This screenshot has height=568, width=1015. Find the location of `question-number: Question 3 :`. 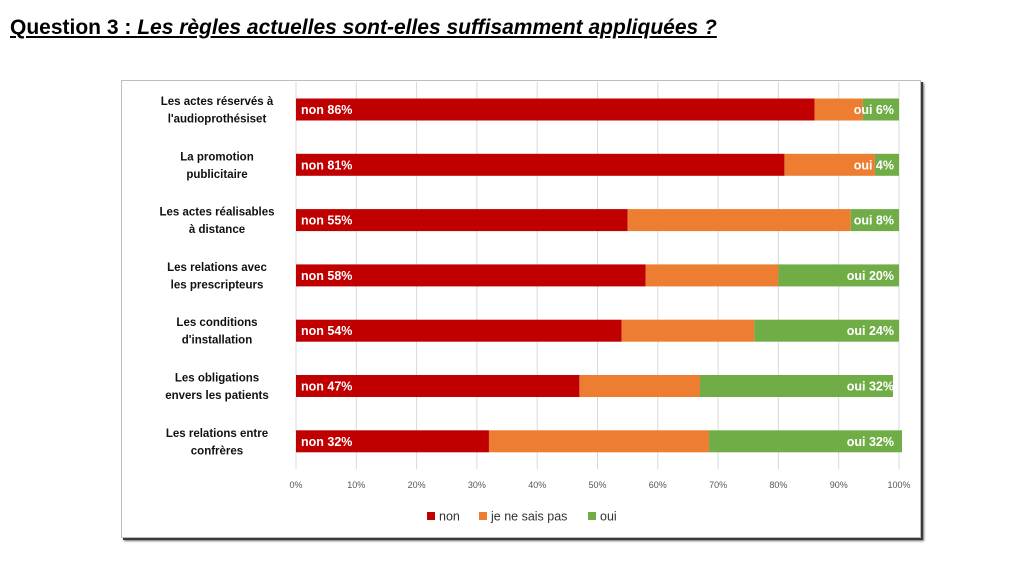

question-number: Question 3 : is located at coordinates (74, 27).